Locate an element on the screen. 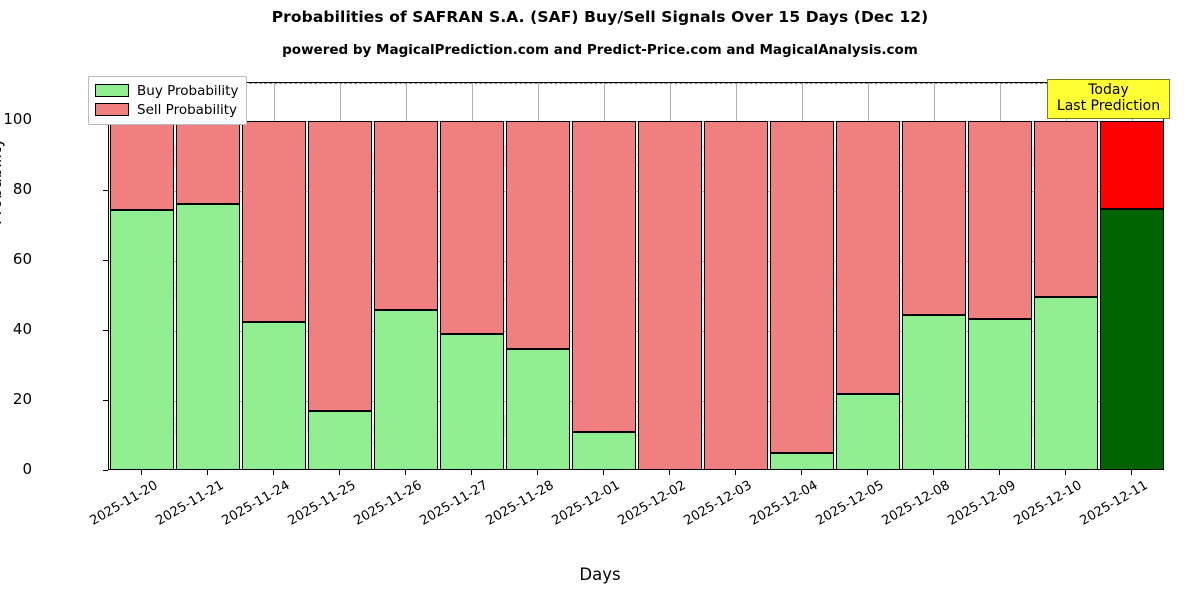 This screenshot has width=1200, height=600. y-axis-label: Probability is located at coordinates (2, 181).